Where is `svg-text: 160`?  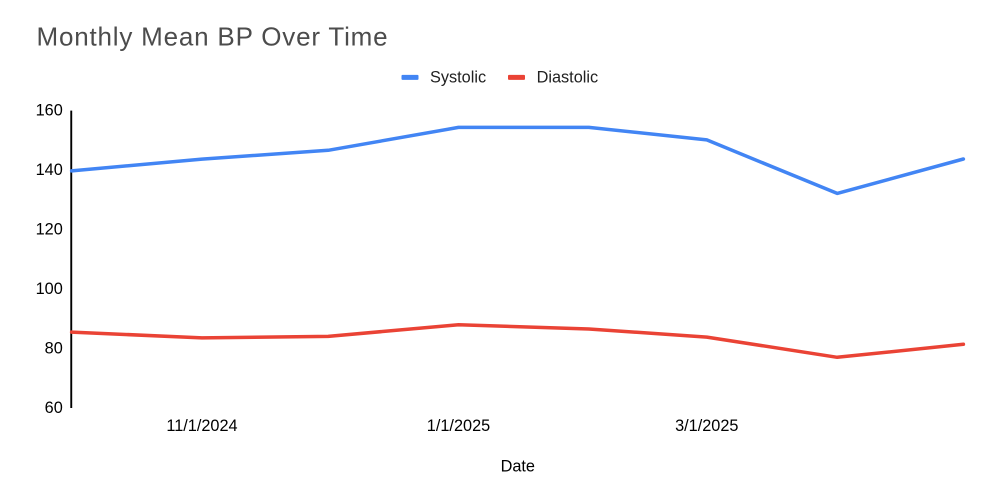
svg-text: 160 is located at coordinates (49, 111).